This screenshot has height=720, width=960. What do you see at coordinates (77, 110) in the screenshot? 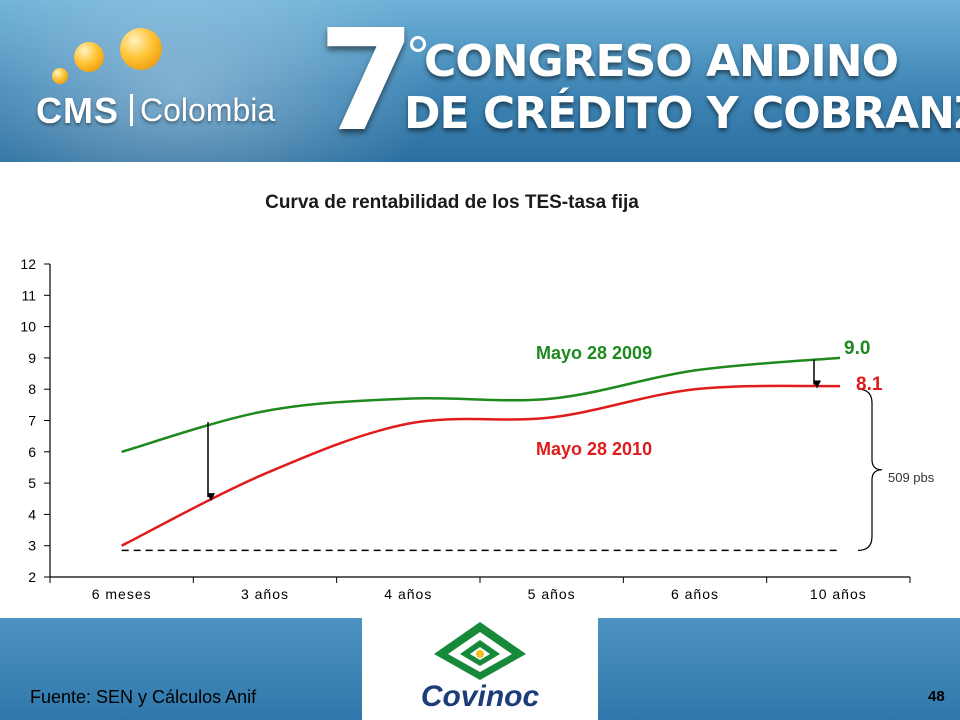
I see `brand-logo: CMS` at bounding box center [77, 110].